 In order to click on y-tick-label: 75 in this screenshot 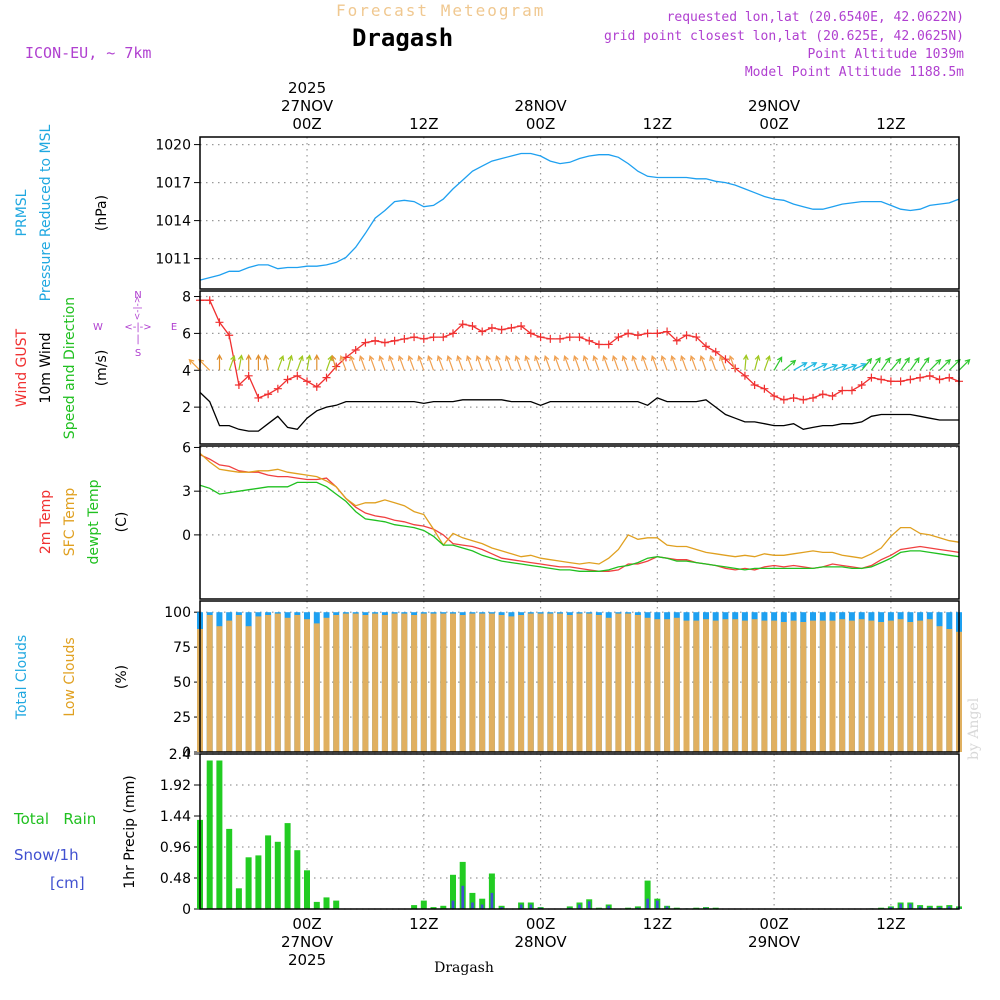, I will do `click(182, 648)`.